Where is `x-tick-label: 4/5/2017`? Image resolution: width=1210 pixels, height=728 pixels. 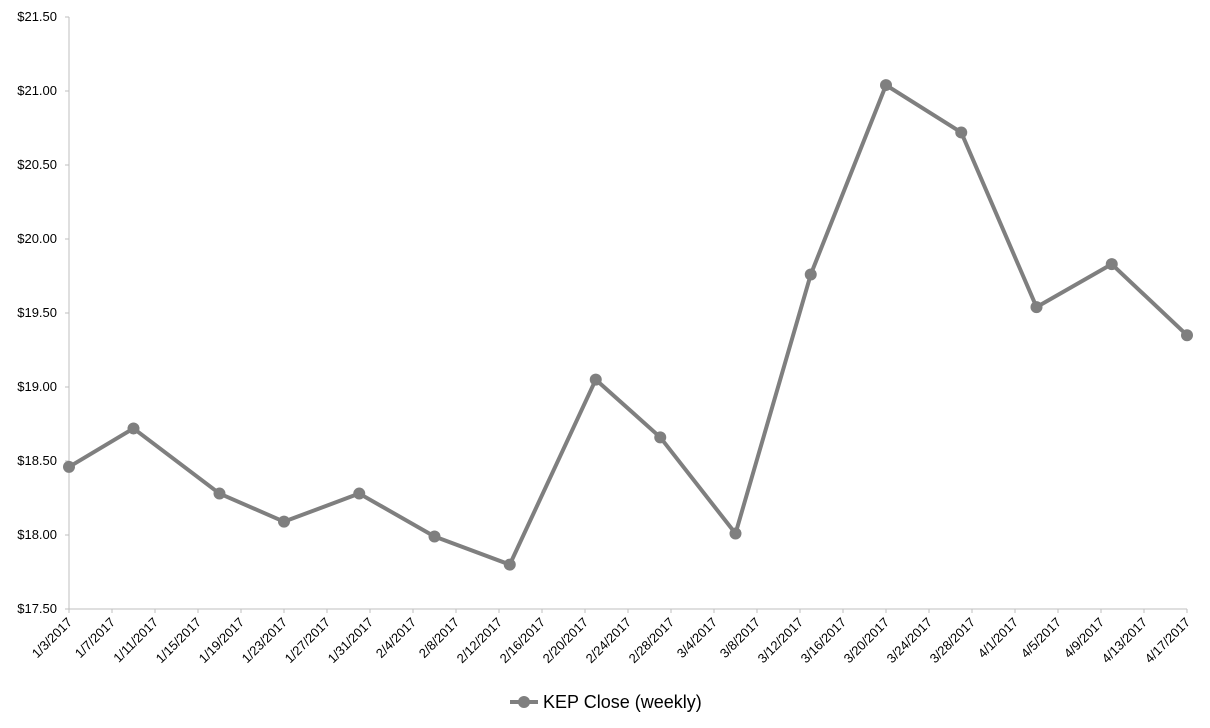
x-tick-label: 4/5/2017 is located at coordinates (1041, 638).